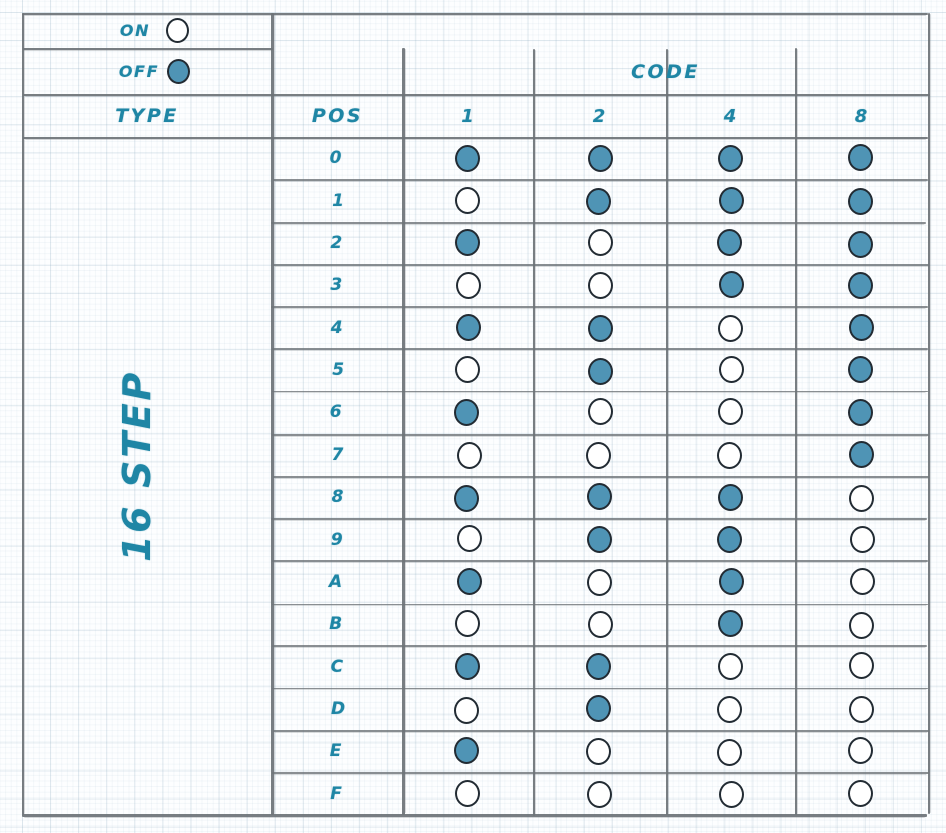 Image resolution: width=946 pixels, height=833 pixels. Describe the element at coordinates (469, 539) in the screenshot. I see `switch-circle-icon-9-1-on` at that location.